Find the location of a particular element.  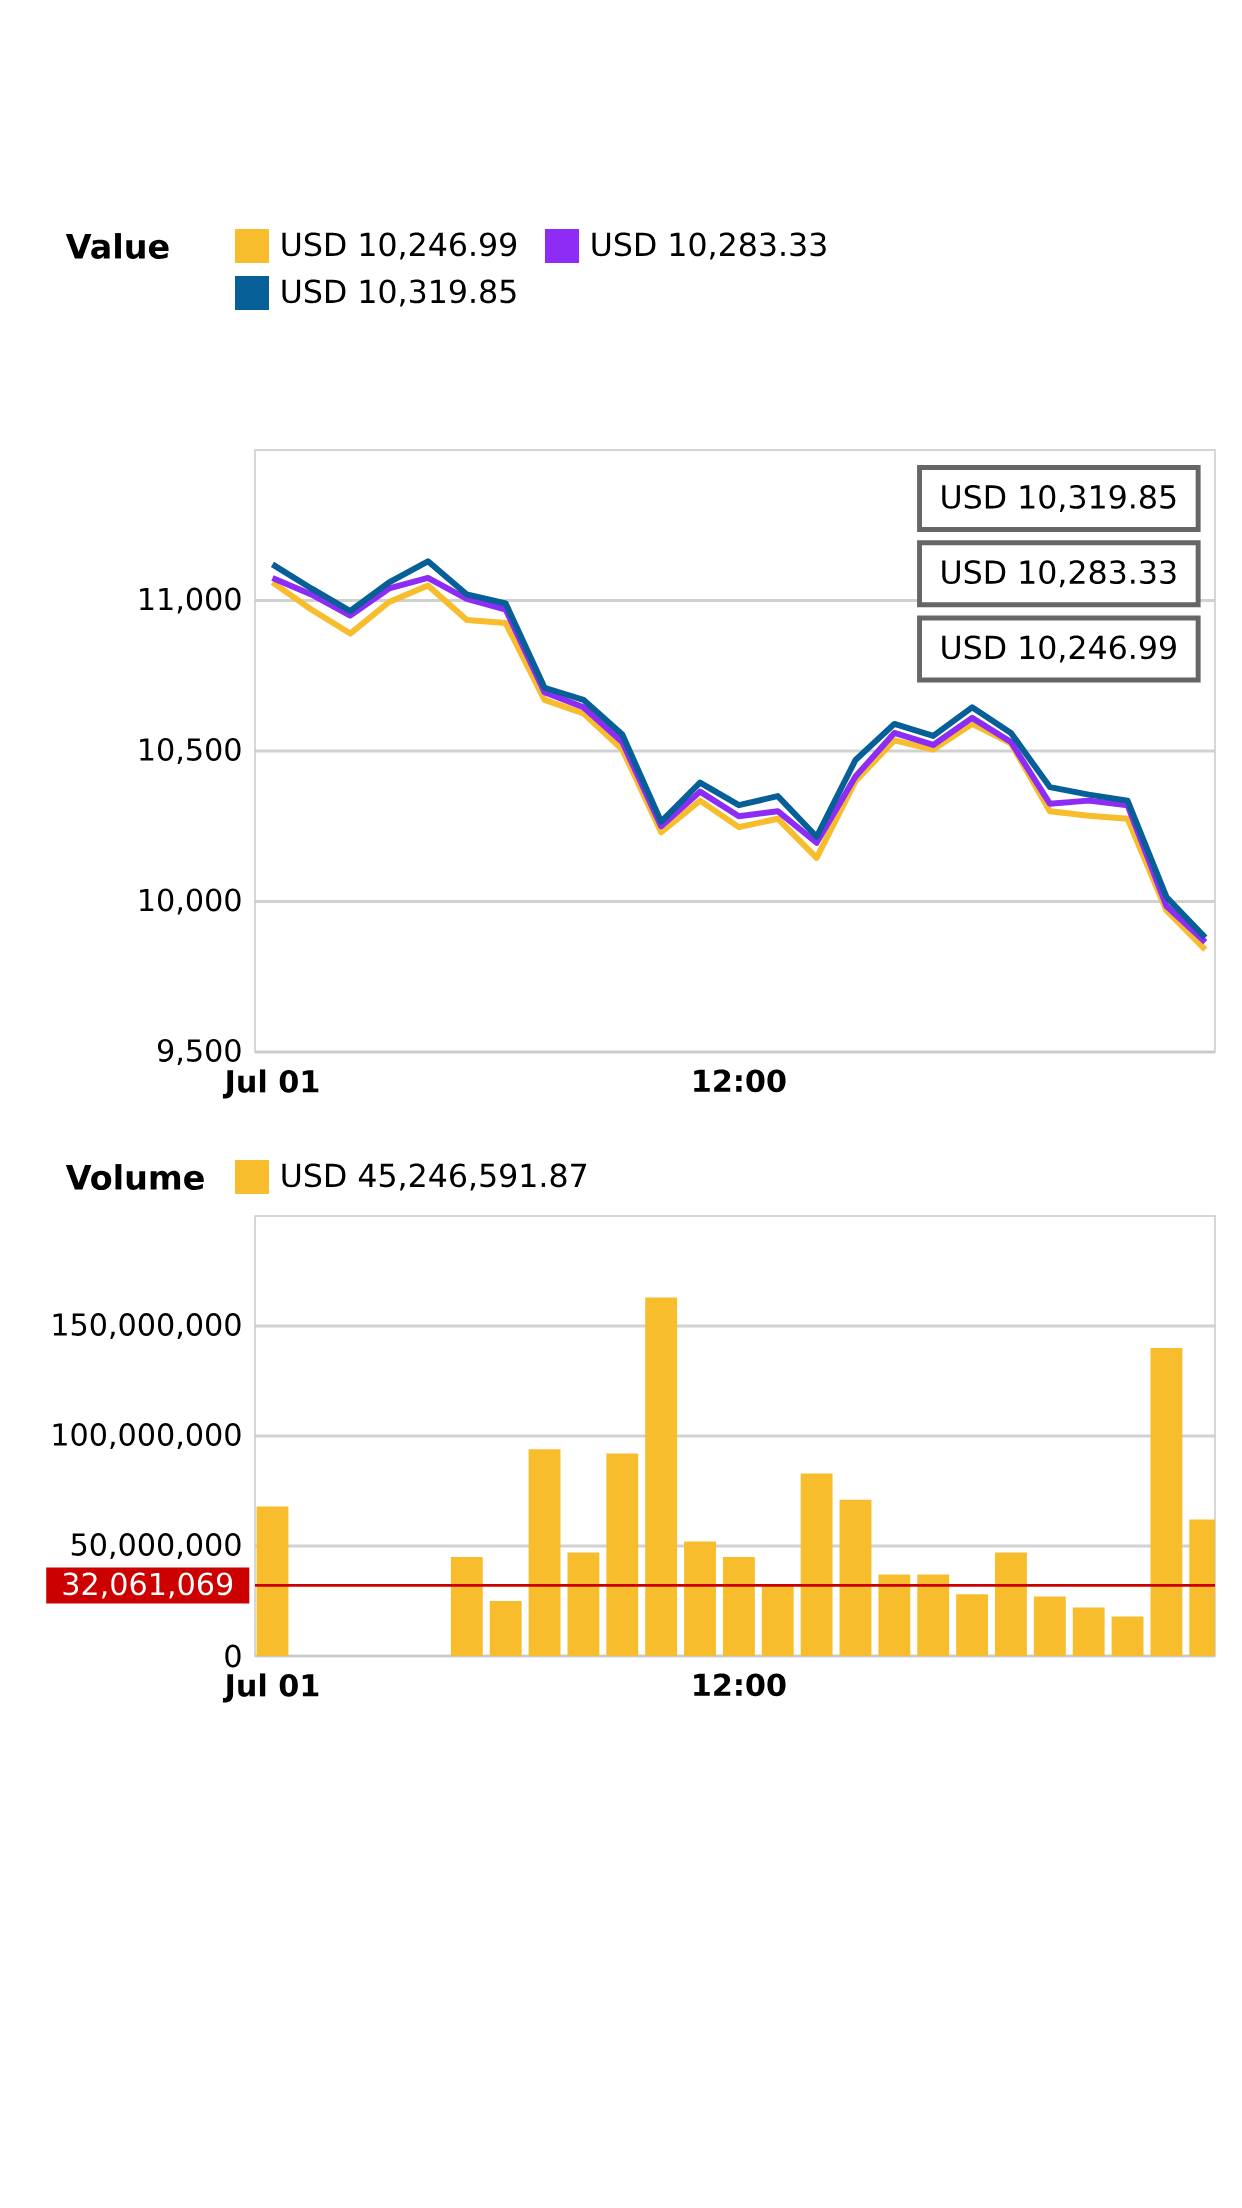

legend-label: USD 10,319.85 is located at coordinates (399, 293).